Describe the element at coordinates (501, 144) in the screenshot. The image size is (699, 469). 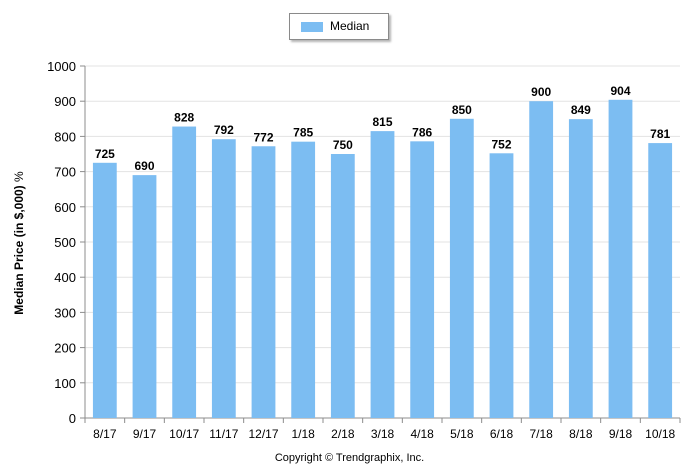
I see `data-label: 752` at that location.